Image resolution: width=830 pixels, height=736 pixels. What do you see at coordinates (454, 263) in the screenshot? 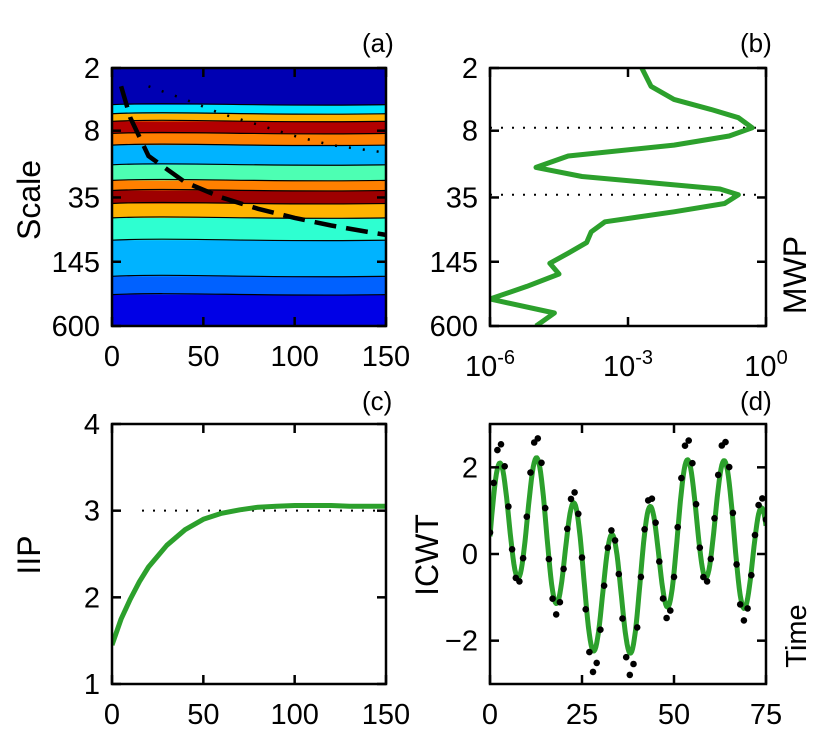
I see `b-ytick-label-3: 145` at bounding box center [454, 263].